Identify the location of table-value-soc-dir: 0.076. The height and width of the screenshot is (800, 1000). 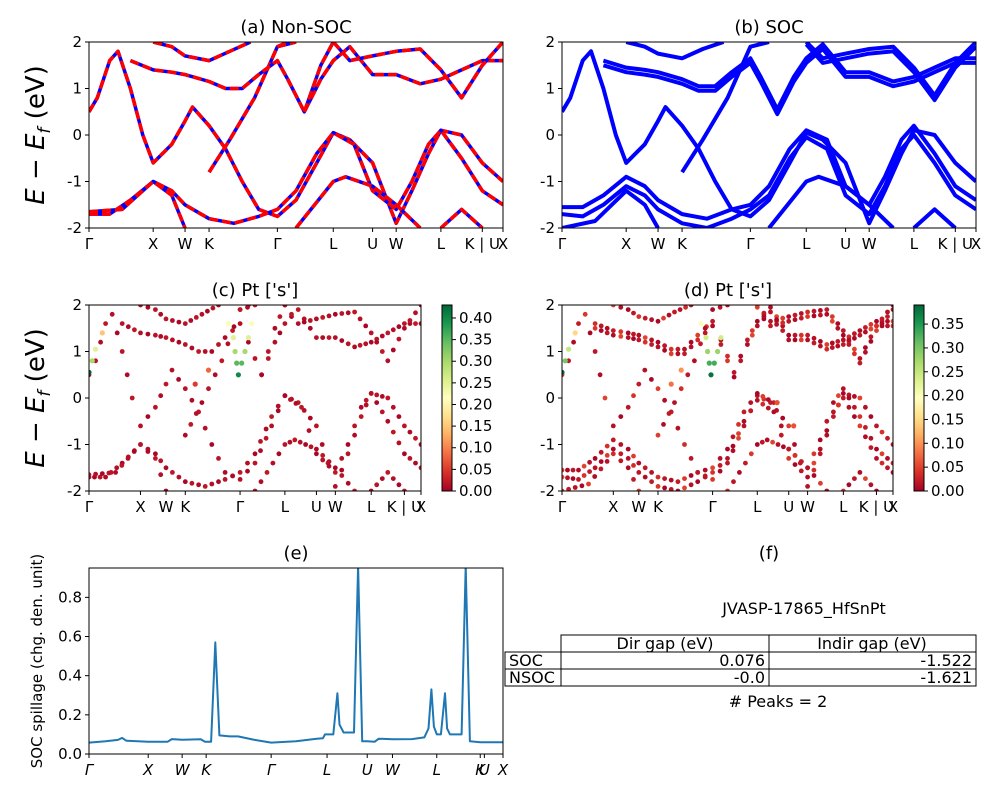
(742, 660).